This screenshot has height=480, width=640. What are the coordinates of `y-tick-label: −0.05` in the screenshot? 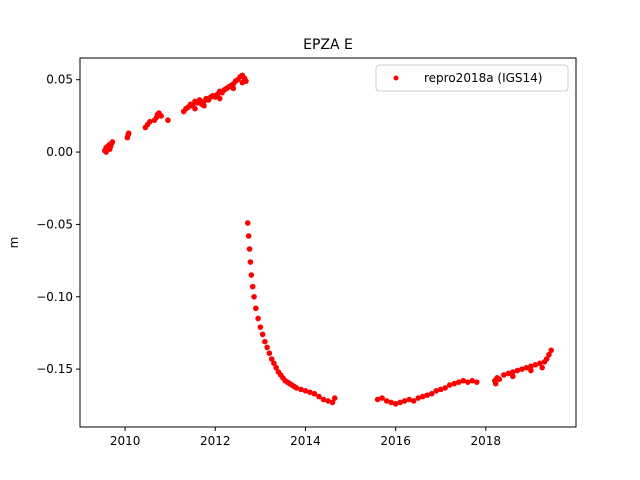 It's located at (54, 224).